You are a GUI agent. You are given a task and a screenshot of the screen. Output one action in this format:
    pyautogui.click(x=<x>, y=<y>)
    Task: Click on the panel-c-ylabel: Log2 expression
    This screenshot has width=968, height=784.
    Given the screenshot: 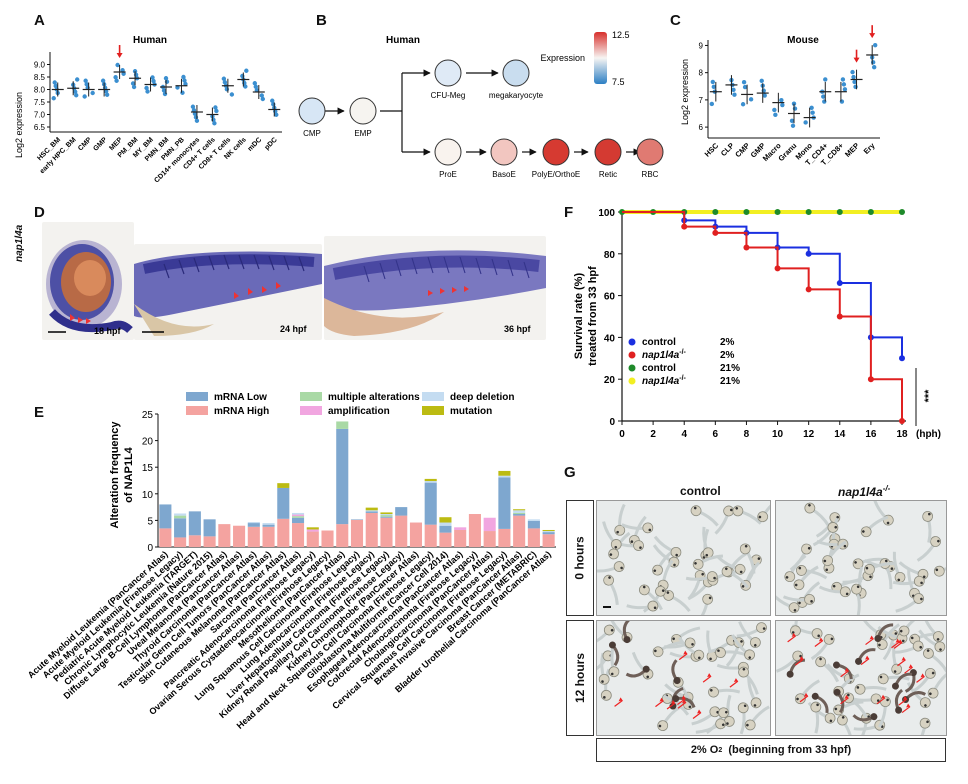 What is the action you would take?
    pyautogui.click(x=685, y=92)
    